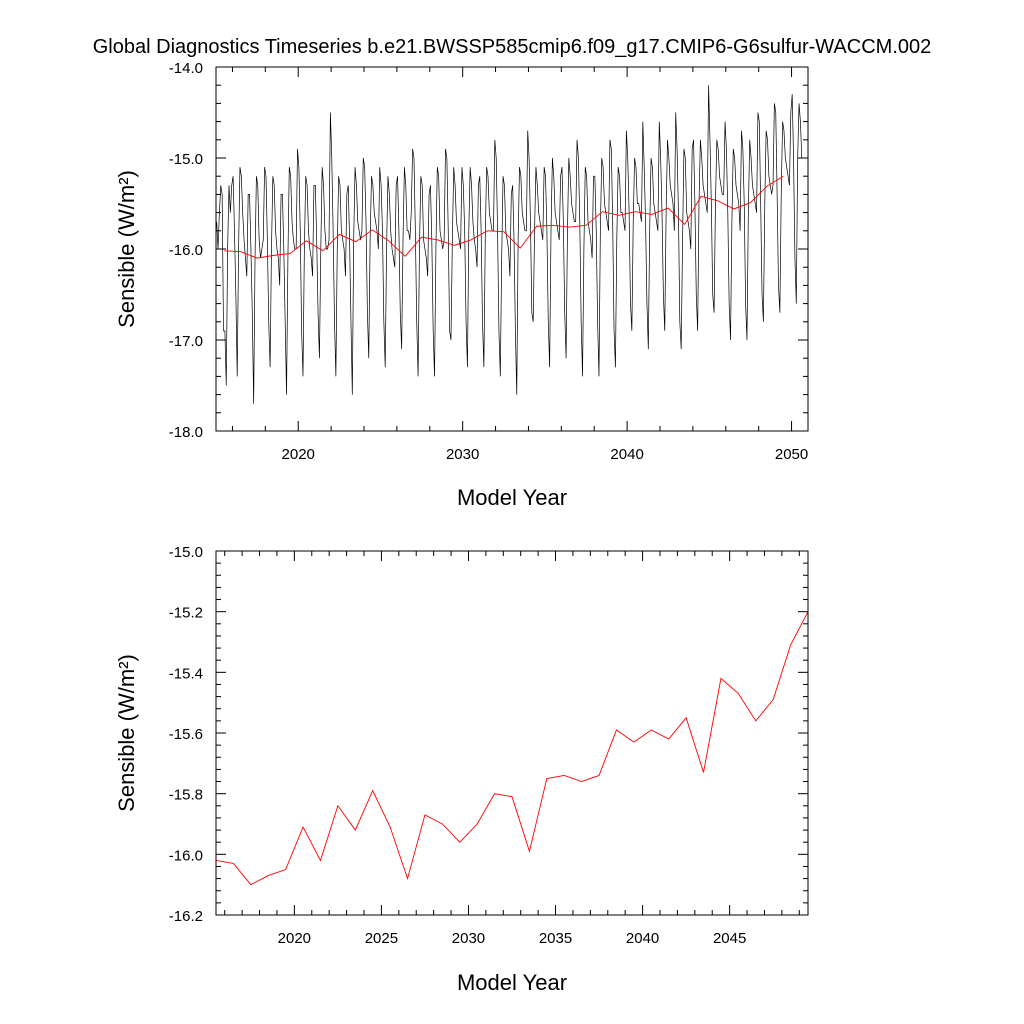  I want to click on bottom-x-axis-title: Model Year, so click(512, 982).